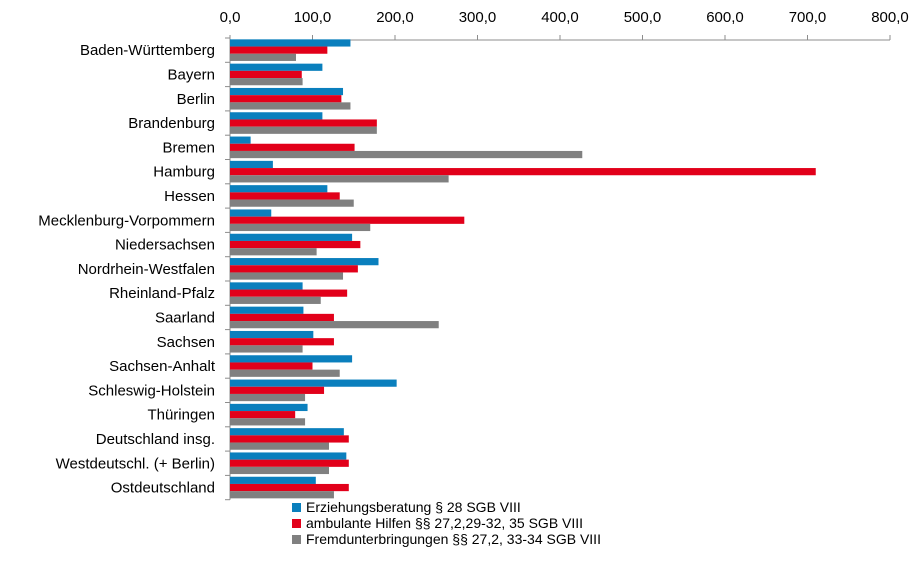 The height and width of the screenshot is (563, 918). What do you see at coordinates (560, 17) in the screenshot?
I see `x-tick-label: 400,0` at bounding box center [560, 17].